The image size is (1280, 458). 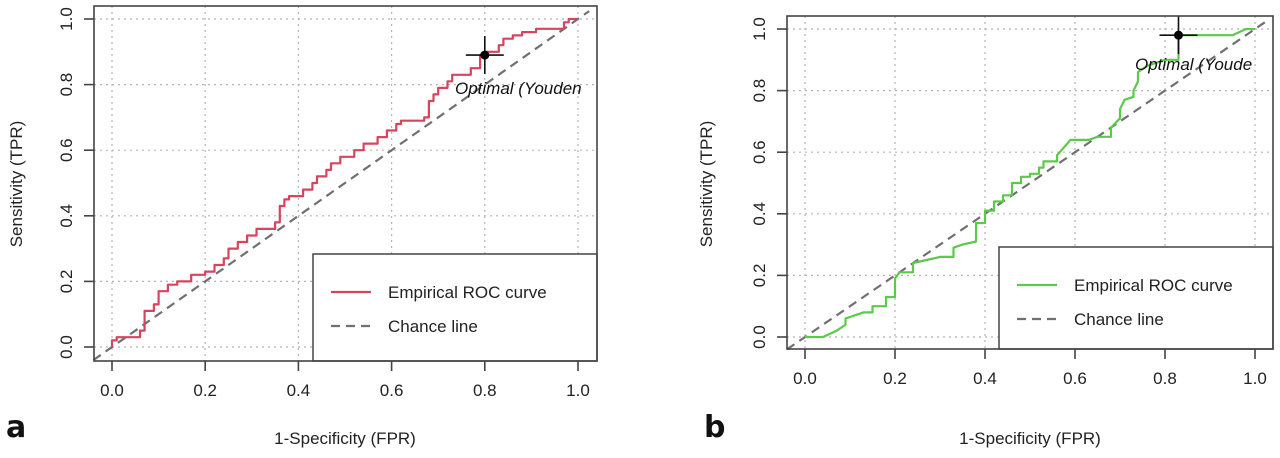 What do you see at coordinates (66, 347) in the screenshot?
I see `panel-a-y-tick-label: 0.0` at bounding box center [66, 347].